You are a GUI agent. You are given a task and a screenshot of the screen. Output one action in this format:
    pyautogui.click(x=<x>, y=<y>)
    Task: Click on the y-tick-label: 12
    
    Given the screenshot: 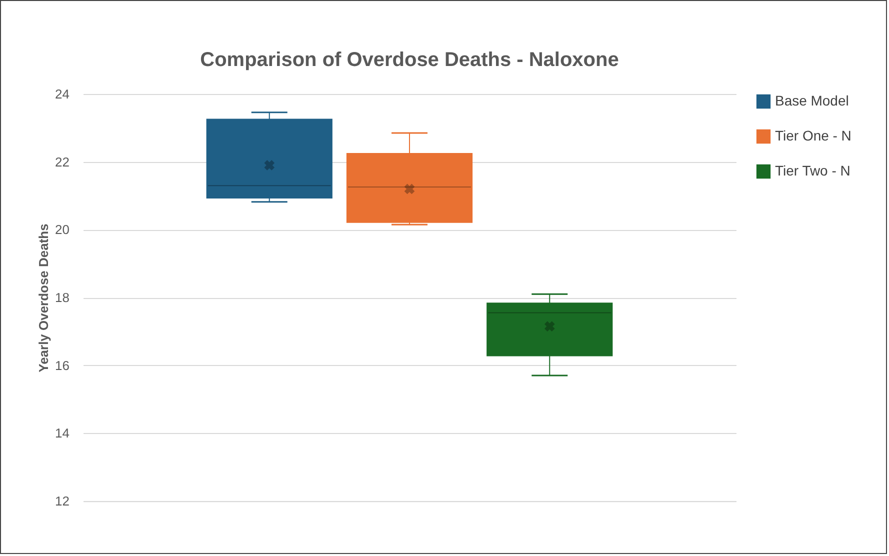 What is the action you would take?
    pyautogui.click(x=62, y=501)
    